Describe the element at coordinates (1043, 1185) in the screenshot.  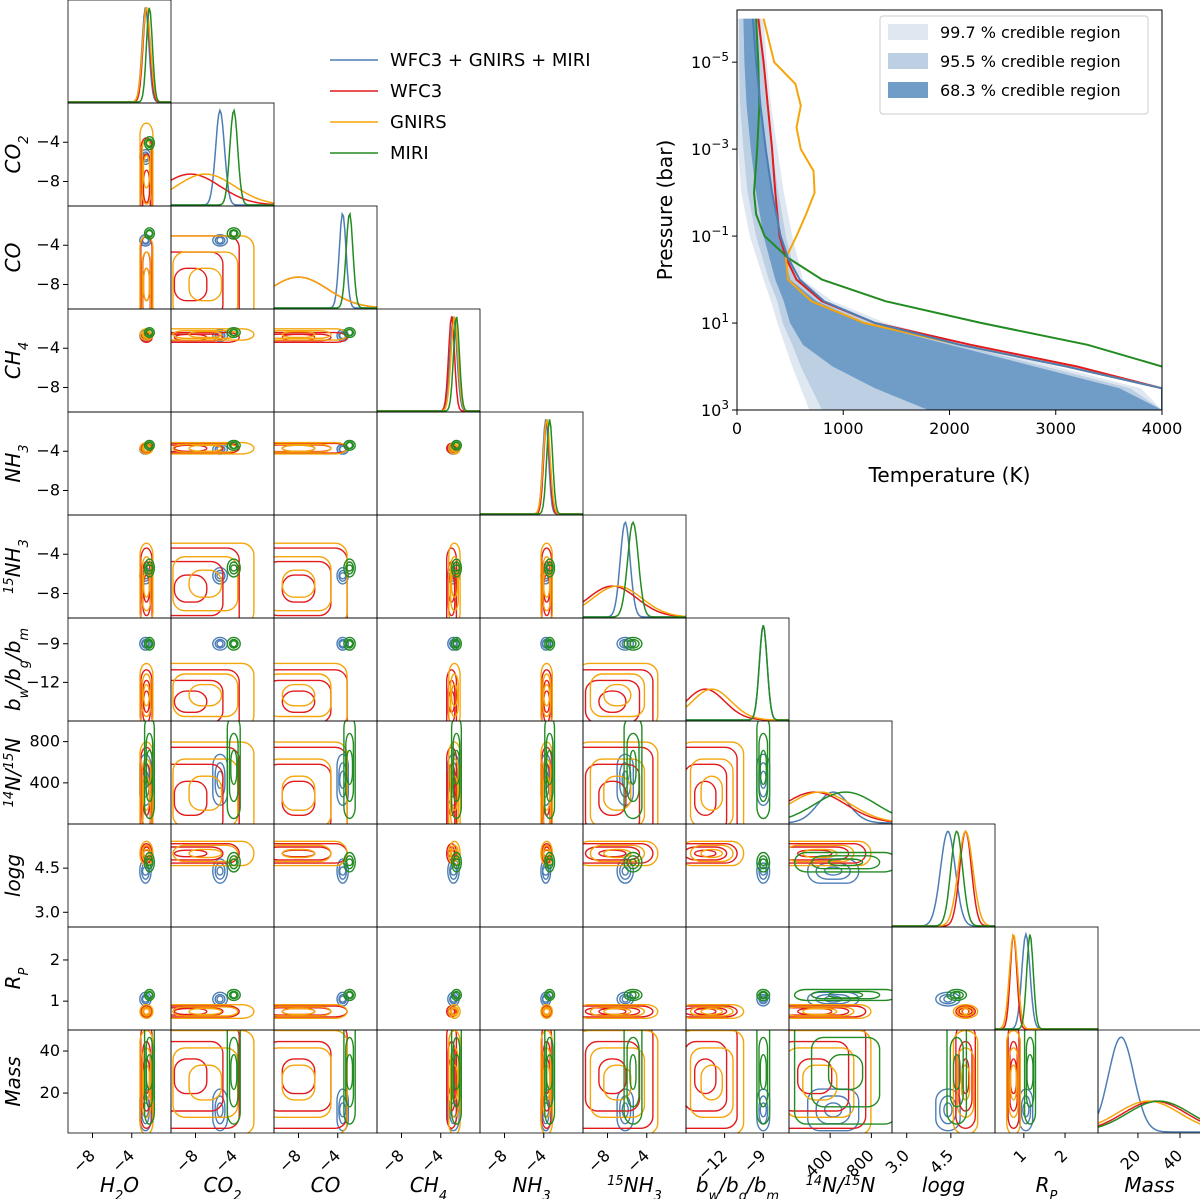
I see `label-part: R` at that location.